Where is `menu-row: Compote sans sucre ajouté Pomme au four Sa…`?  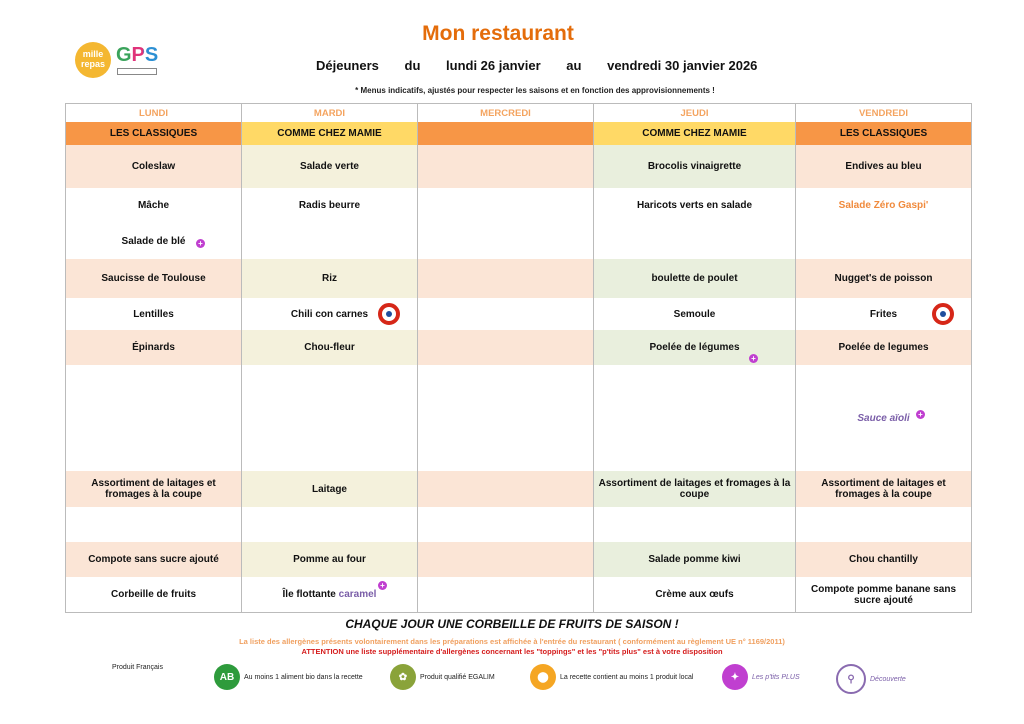 menu-row: Compote sans sucre ajouté Pomme au four Sa… is located at coordinates (518, 559).